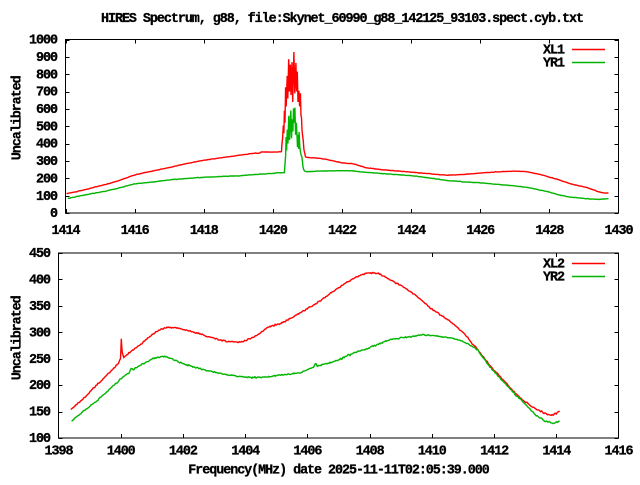 This screenshot has width=640, height=485. Describe the element at coordinates (54, 214) in the screenshot. I see `svg-text: 0` at that location.